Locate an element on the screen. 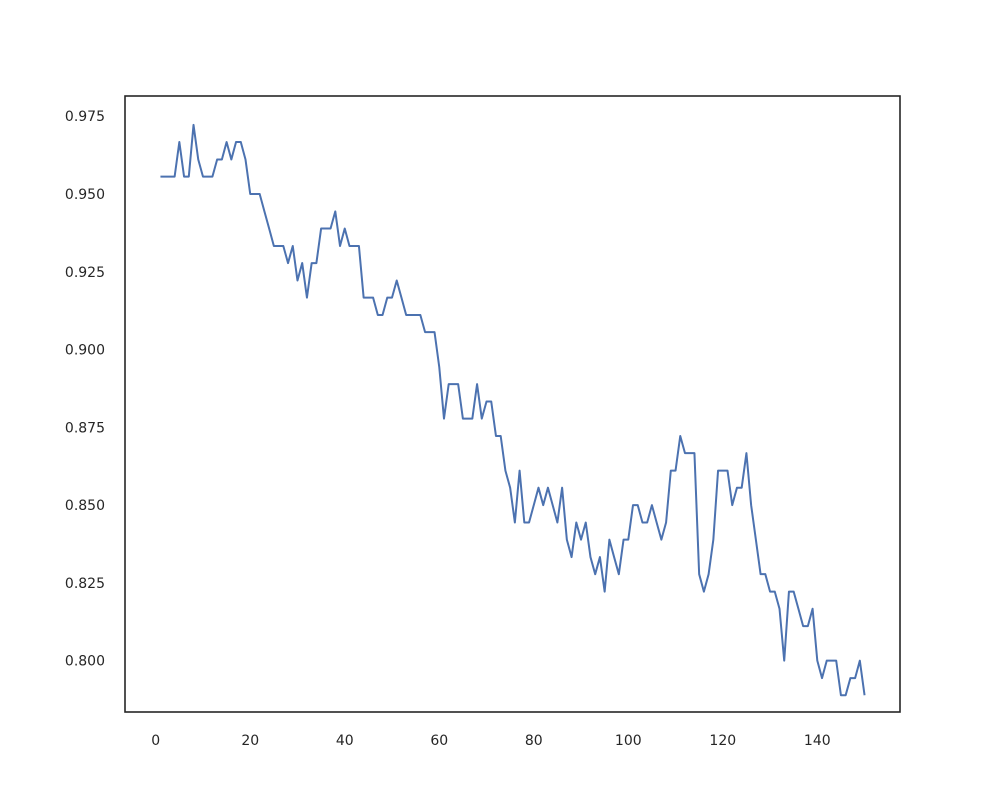 This screenshot has width=1000, height=800. y-tick-label: 0.875 is located at coordinates (85, 428).